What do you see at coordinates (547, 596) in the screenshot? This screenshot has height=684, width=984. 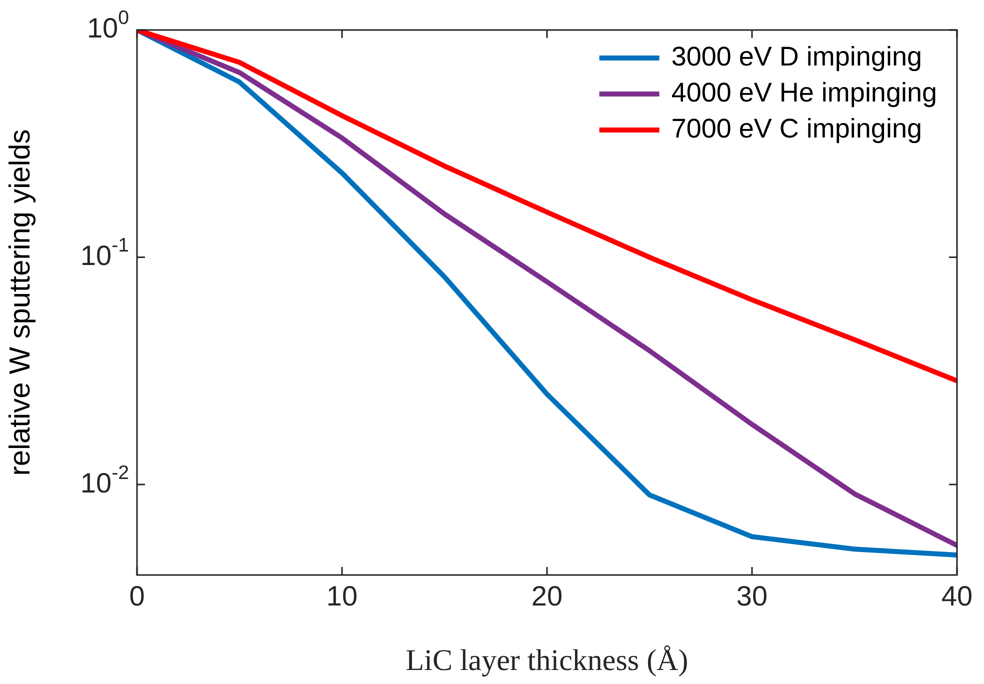 I see `x-tick-label: 20` at bounding box center [547, 596].